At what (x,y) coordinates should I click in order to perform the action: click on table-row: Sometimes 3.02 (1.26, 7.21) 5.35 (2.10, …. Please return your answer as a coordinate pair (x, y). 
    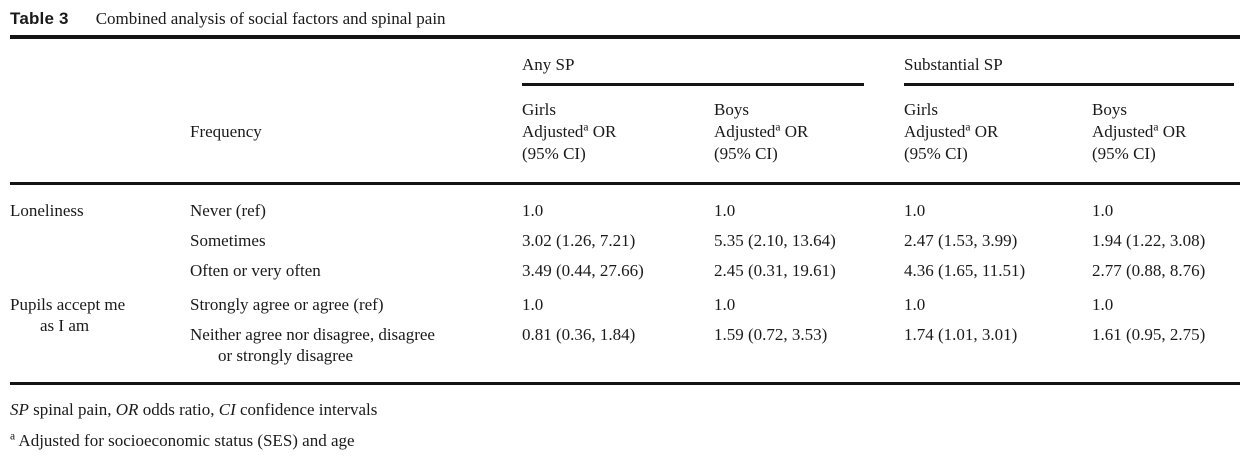
    Looking at the image, I should click on (625, 236).